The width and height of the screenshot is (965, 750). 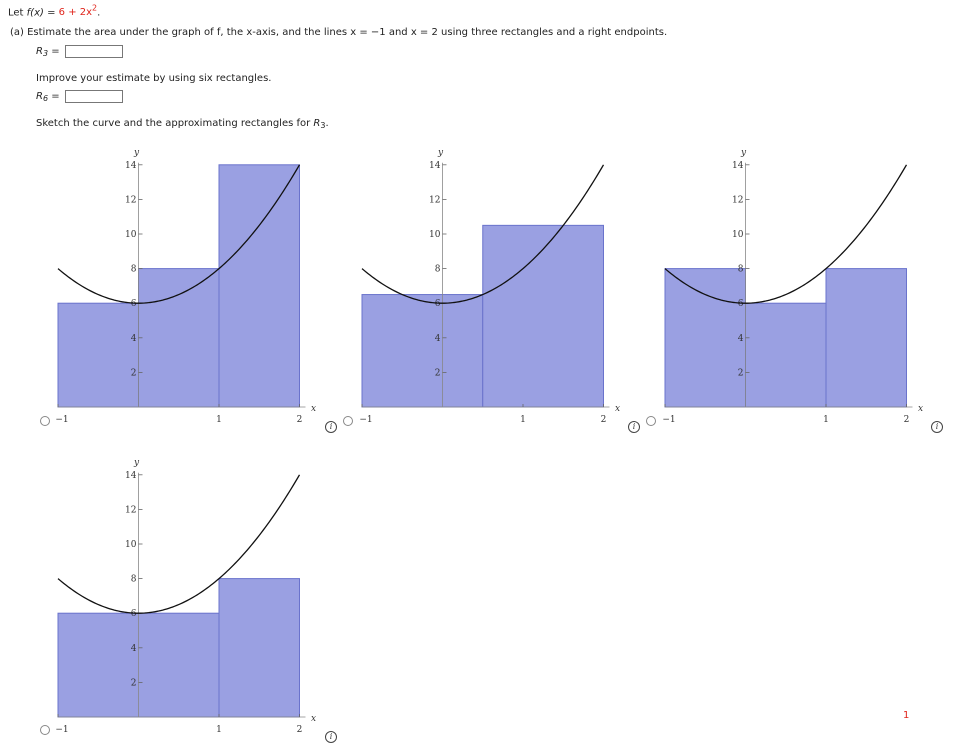 I want to click on page-number: 1, so click(x=906, y=715).